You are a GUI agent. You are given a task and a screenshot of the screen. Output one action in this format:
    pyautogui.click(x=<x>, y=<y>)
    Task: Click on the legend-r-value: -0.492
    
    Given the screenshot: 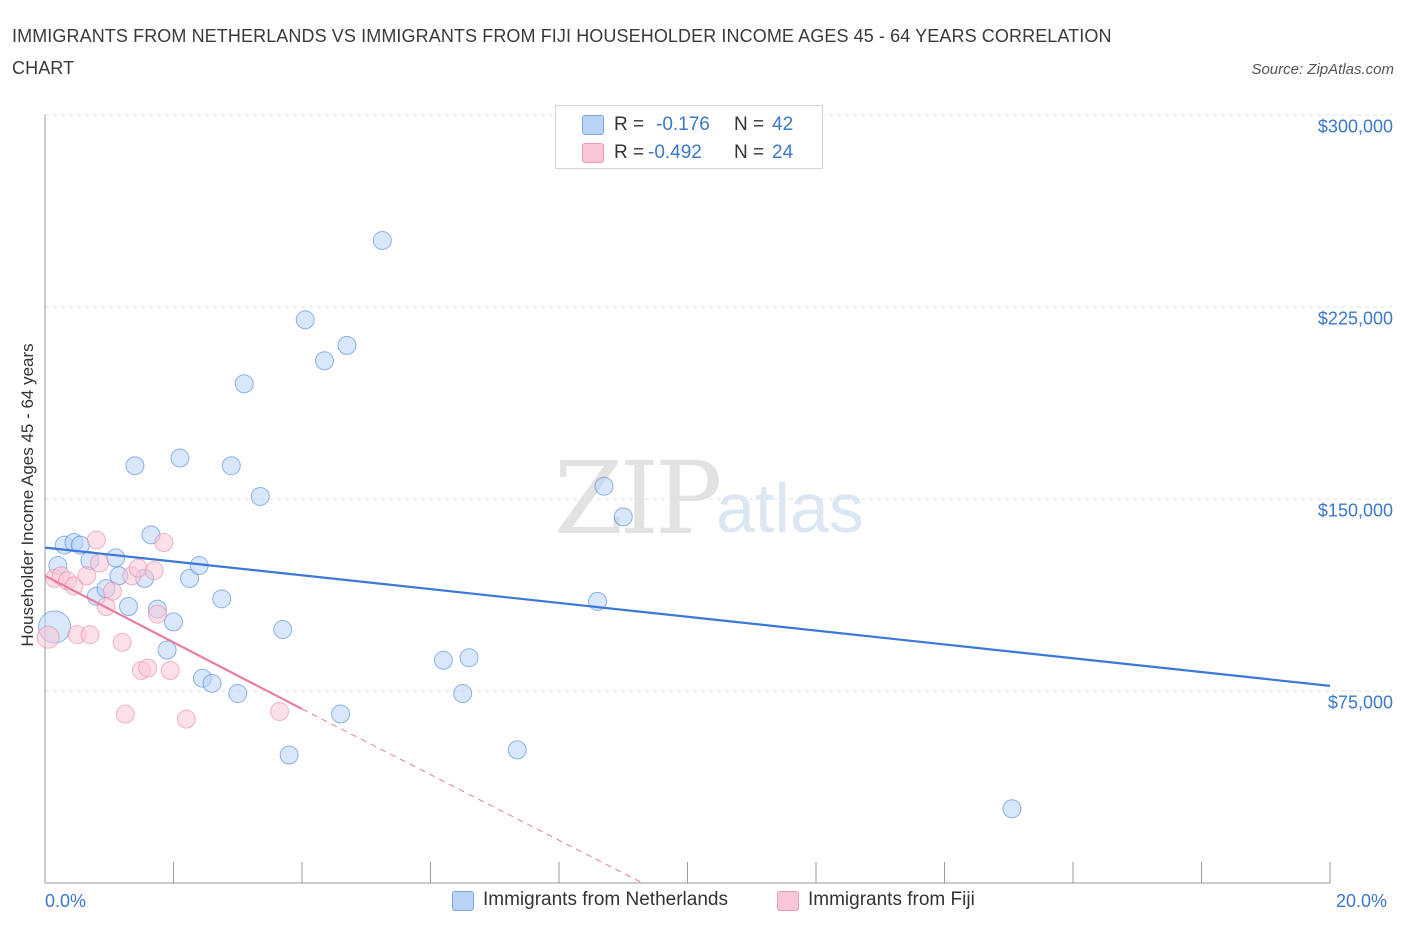 What is the action you would take?
    pyautogui.click(x=675, y=152)
    